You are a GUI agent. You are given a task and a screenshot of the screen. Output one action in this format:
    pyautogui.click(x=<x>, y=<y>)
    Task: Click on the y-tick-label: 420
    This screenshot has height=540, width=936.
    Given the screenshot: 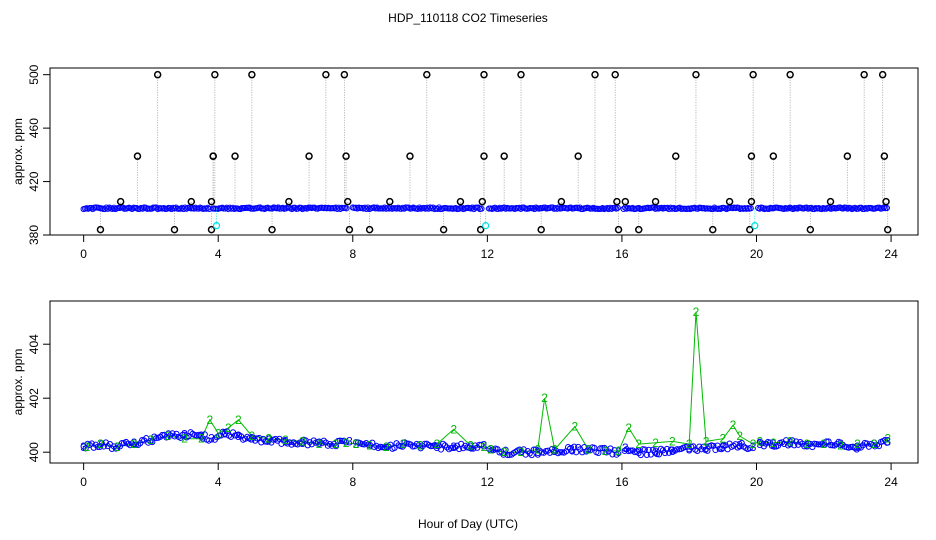 What is the action you would take?
    pyautogui.click(x=34, y=181)
    